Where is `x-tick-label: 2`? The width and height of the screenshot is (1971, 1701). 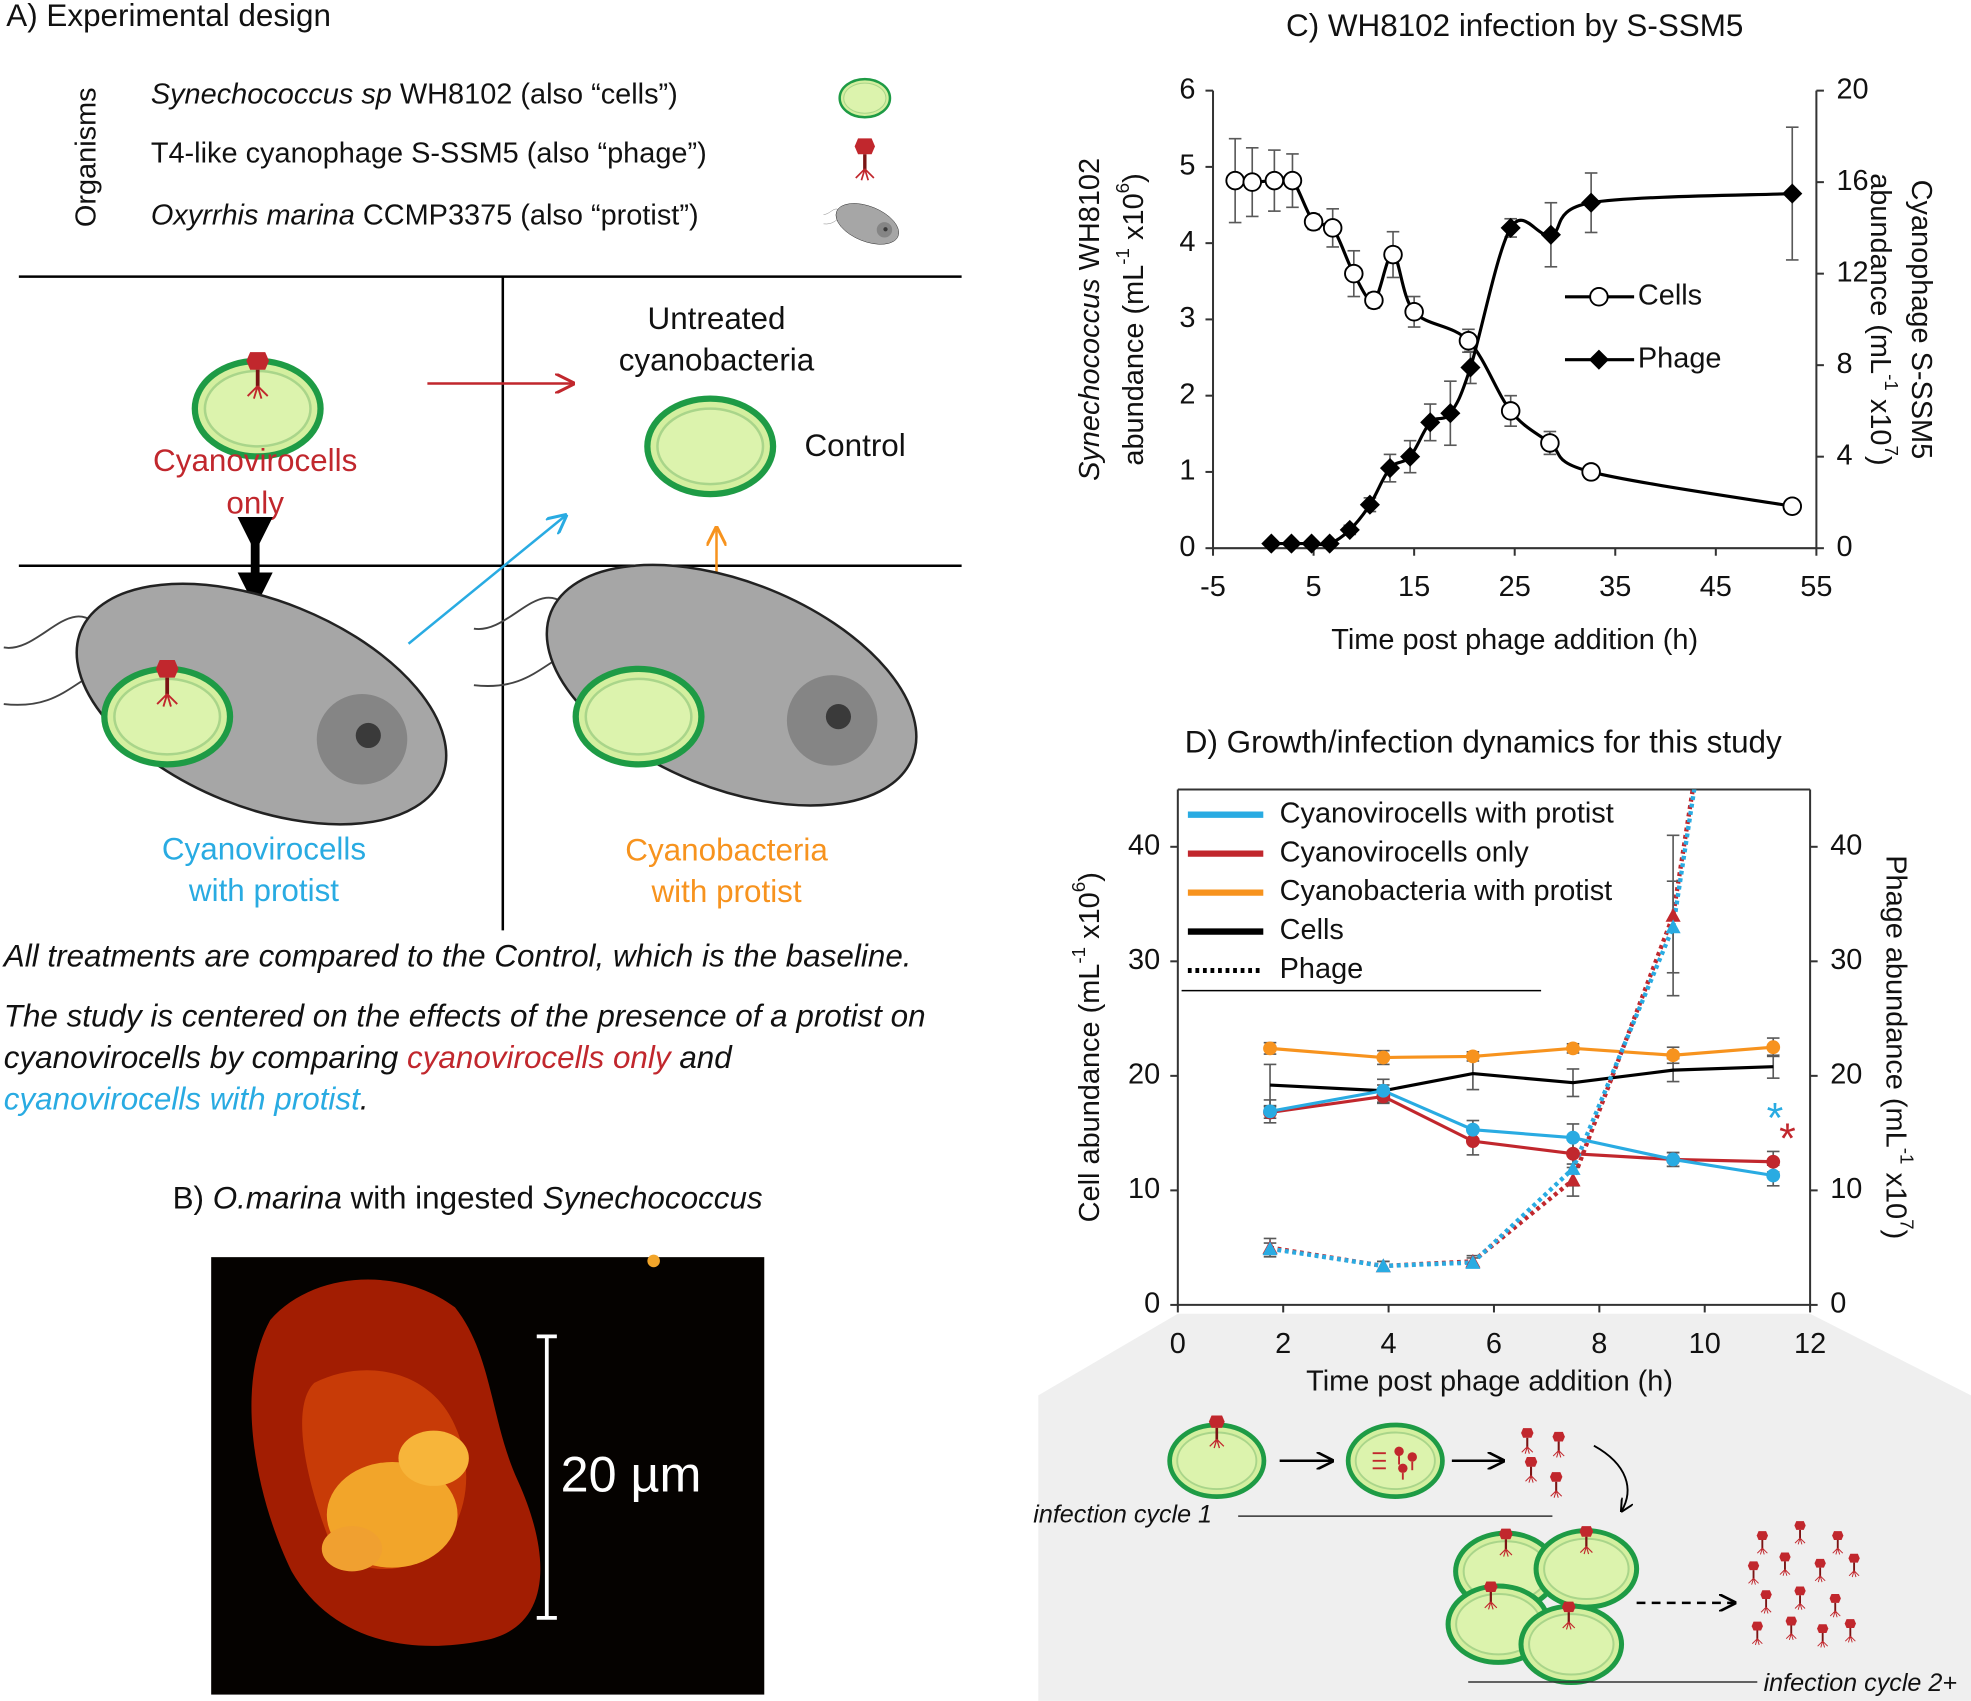
x-tick-label: 2 is located at coordinates (1283, 1344).